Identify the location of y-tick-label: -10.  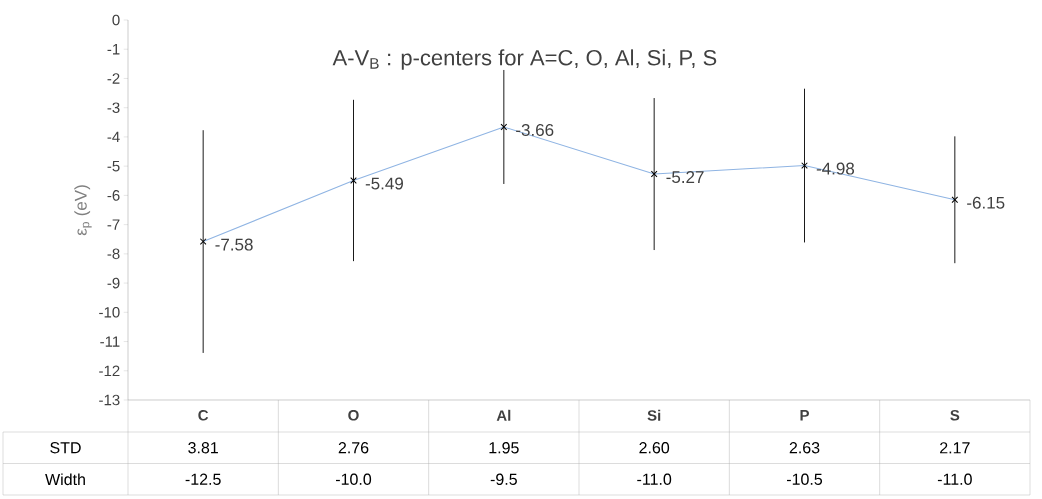
(109, 312).